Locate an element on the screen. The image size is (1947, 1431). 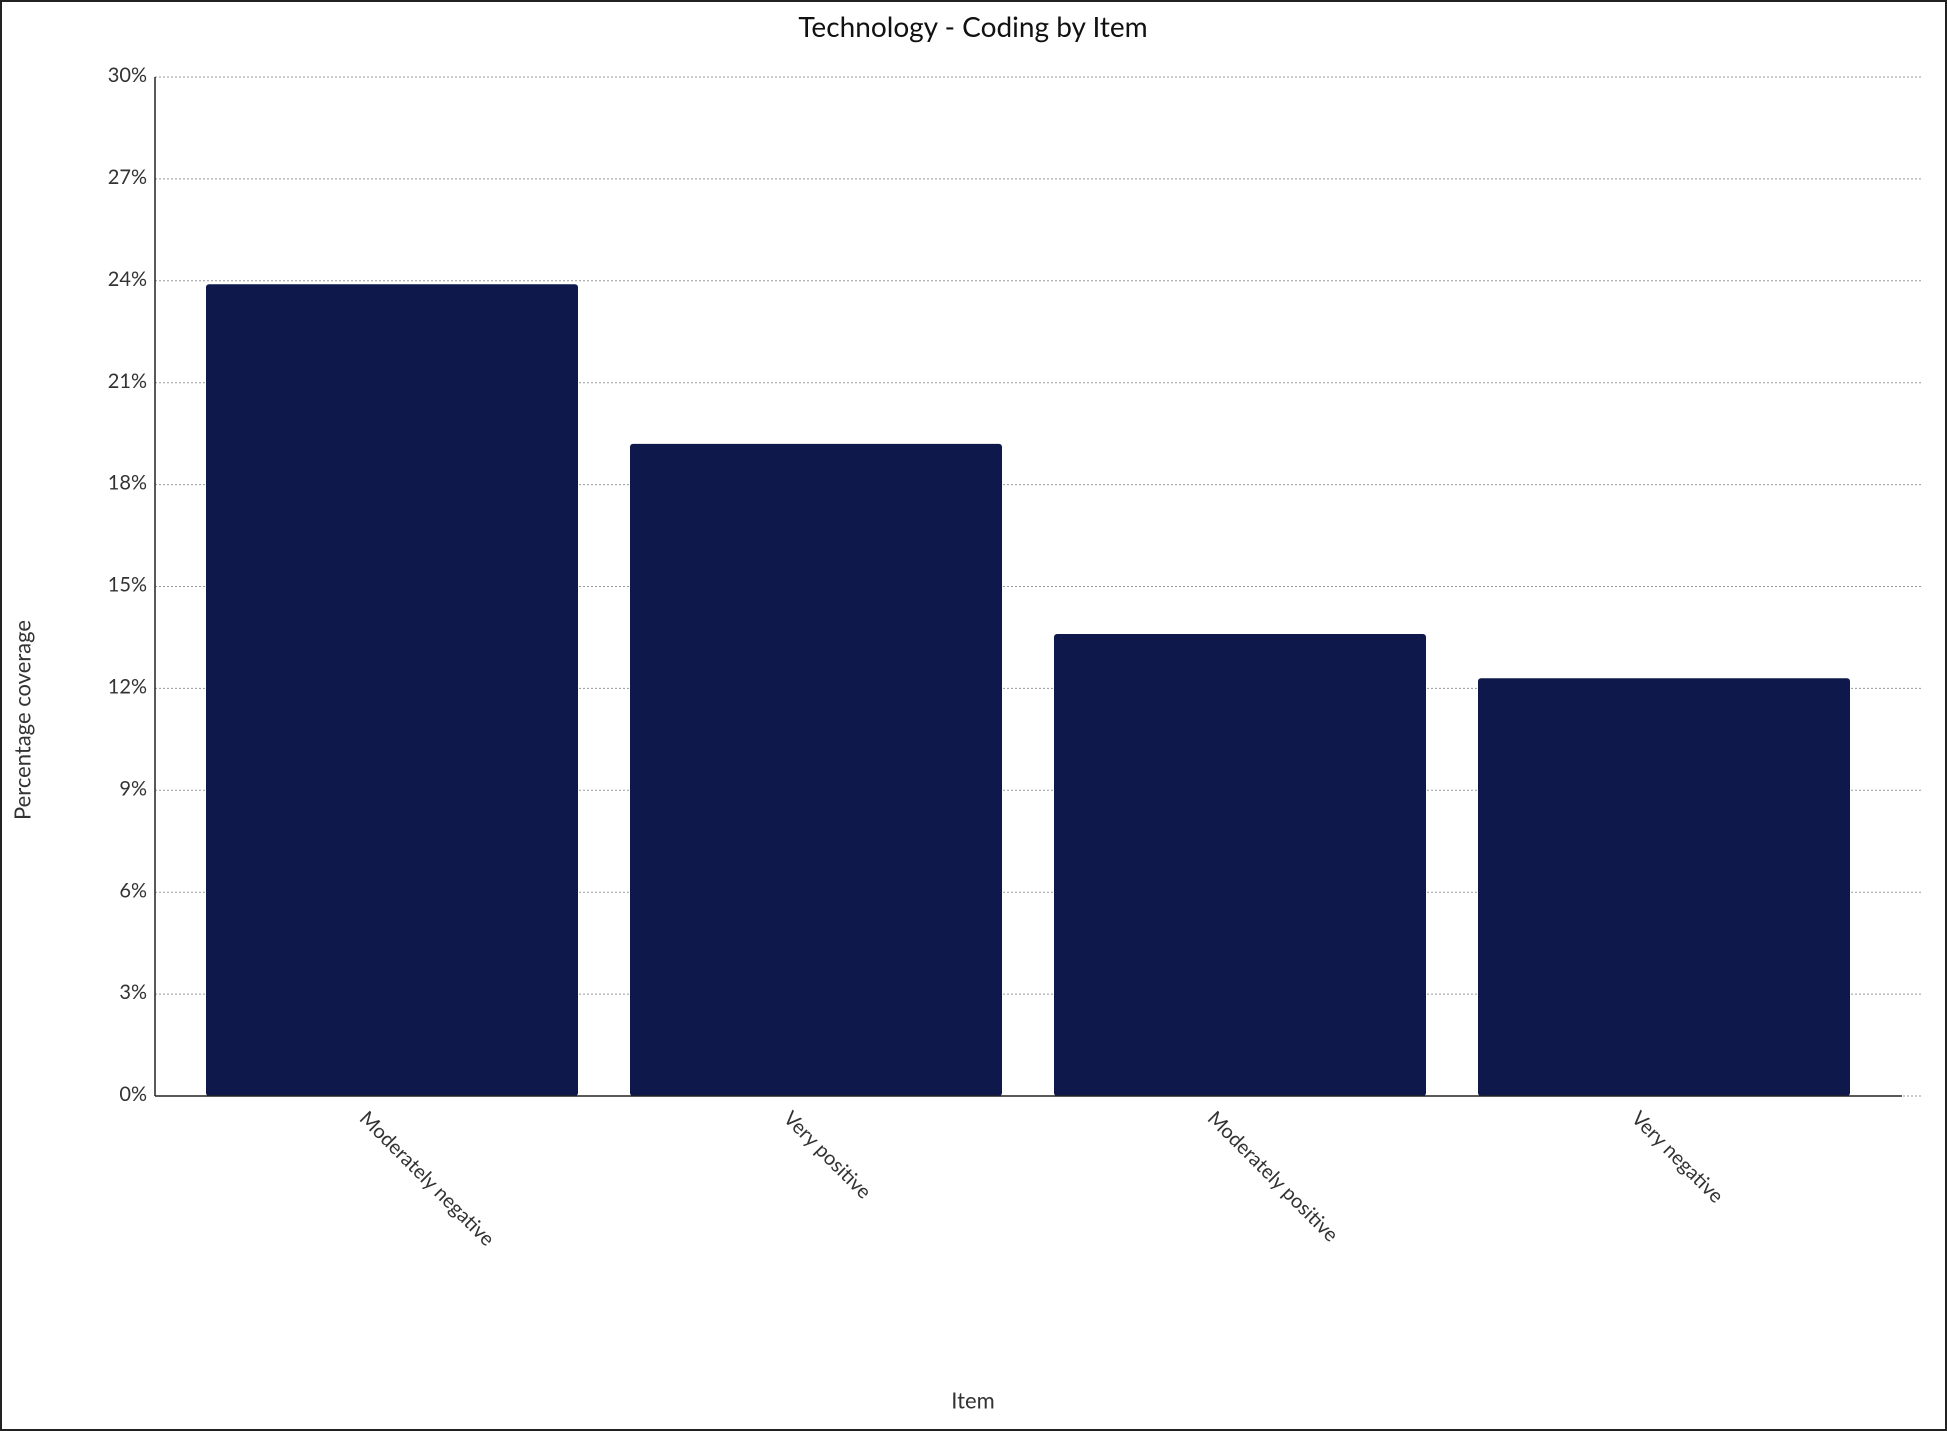
y-tick-label: 27% is located at coordinates (127, 177).